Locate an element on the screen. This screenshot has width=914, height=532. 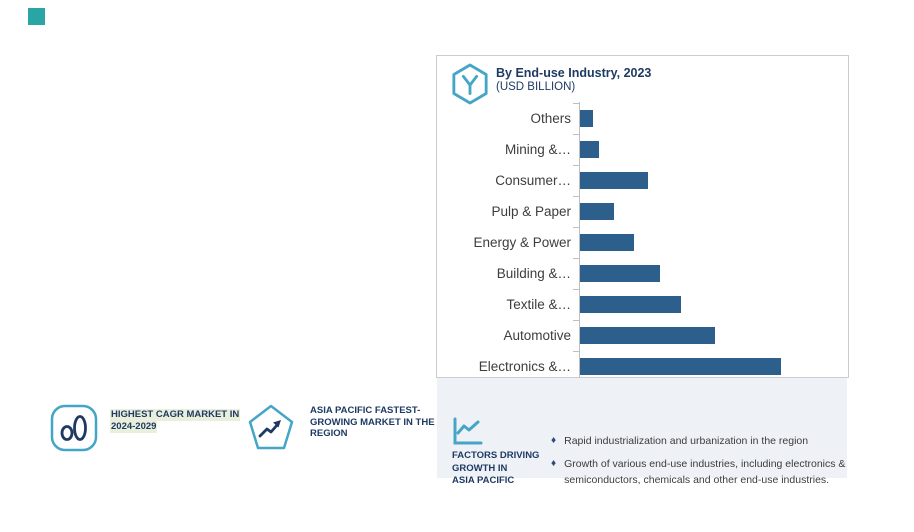
bar-row: Others is located at coordinates (642, 118).